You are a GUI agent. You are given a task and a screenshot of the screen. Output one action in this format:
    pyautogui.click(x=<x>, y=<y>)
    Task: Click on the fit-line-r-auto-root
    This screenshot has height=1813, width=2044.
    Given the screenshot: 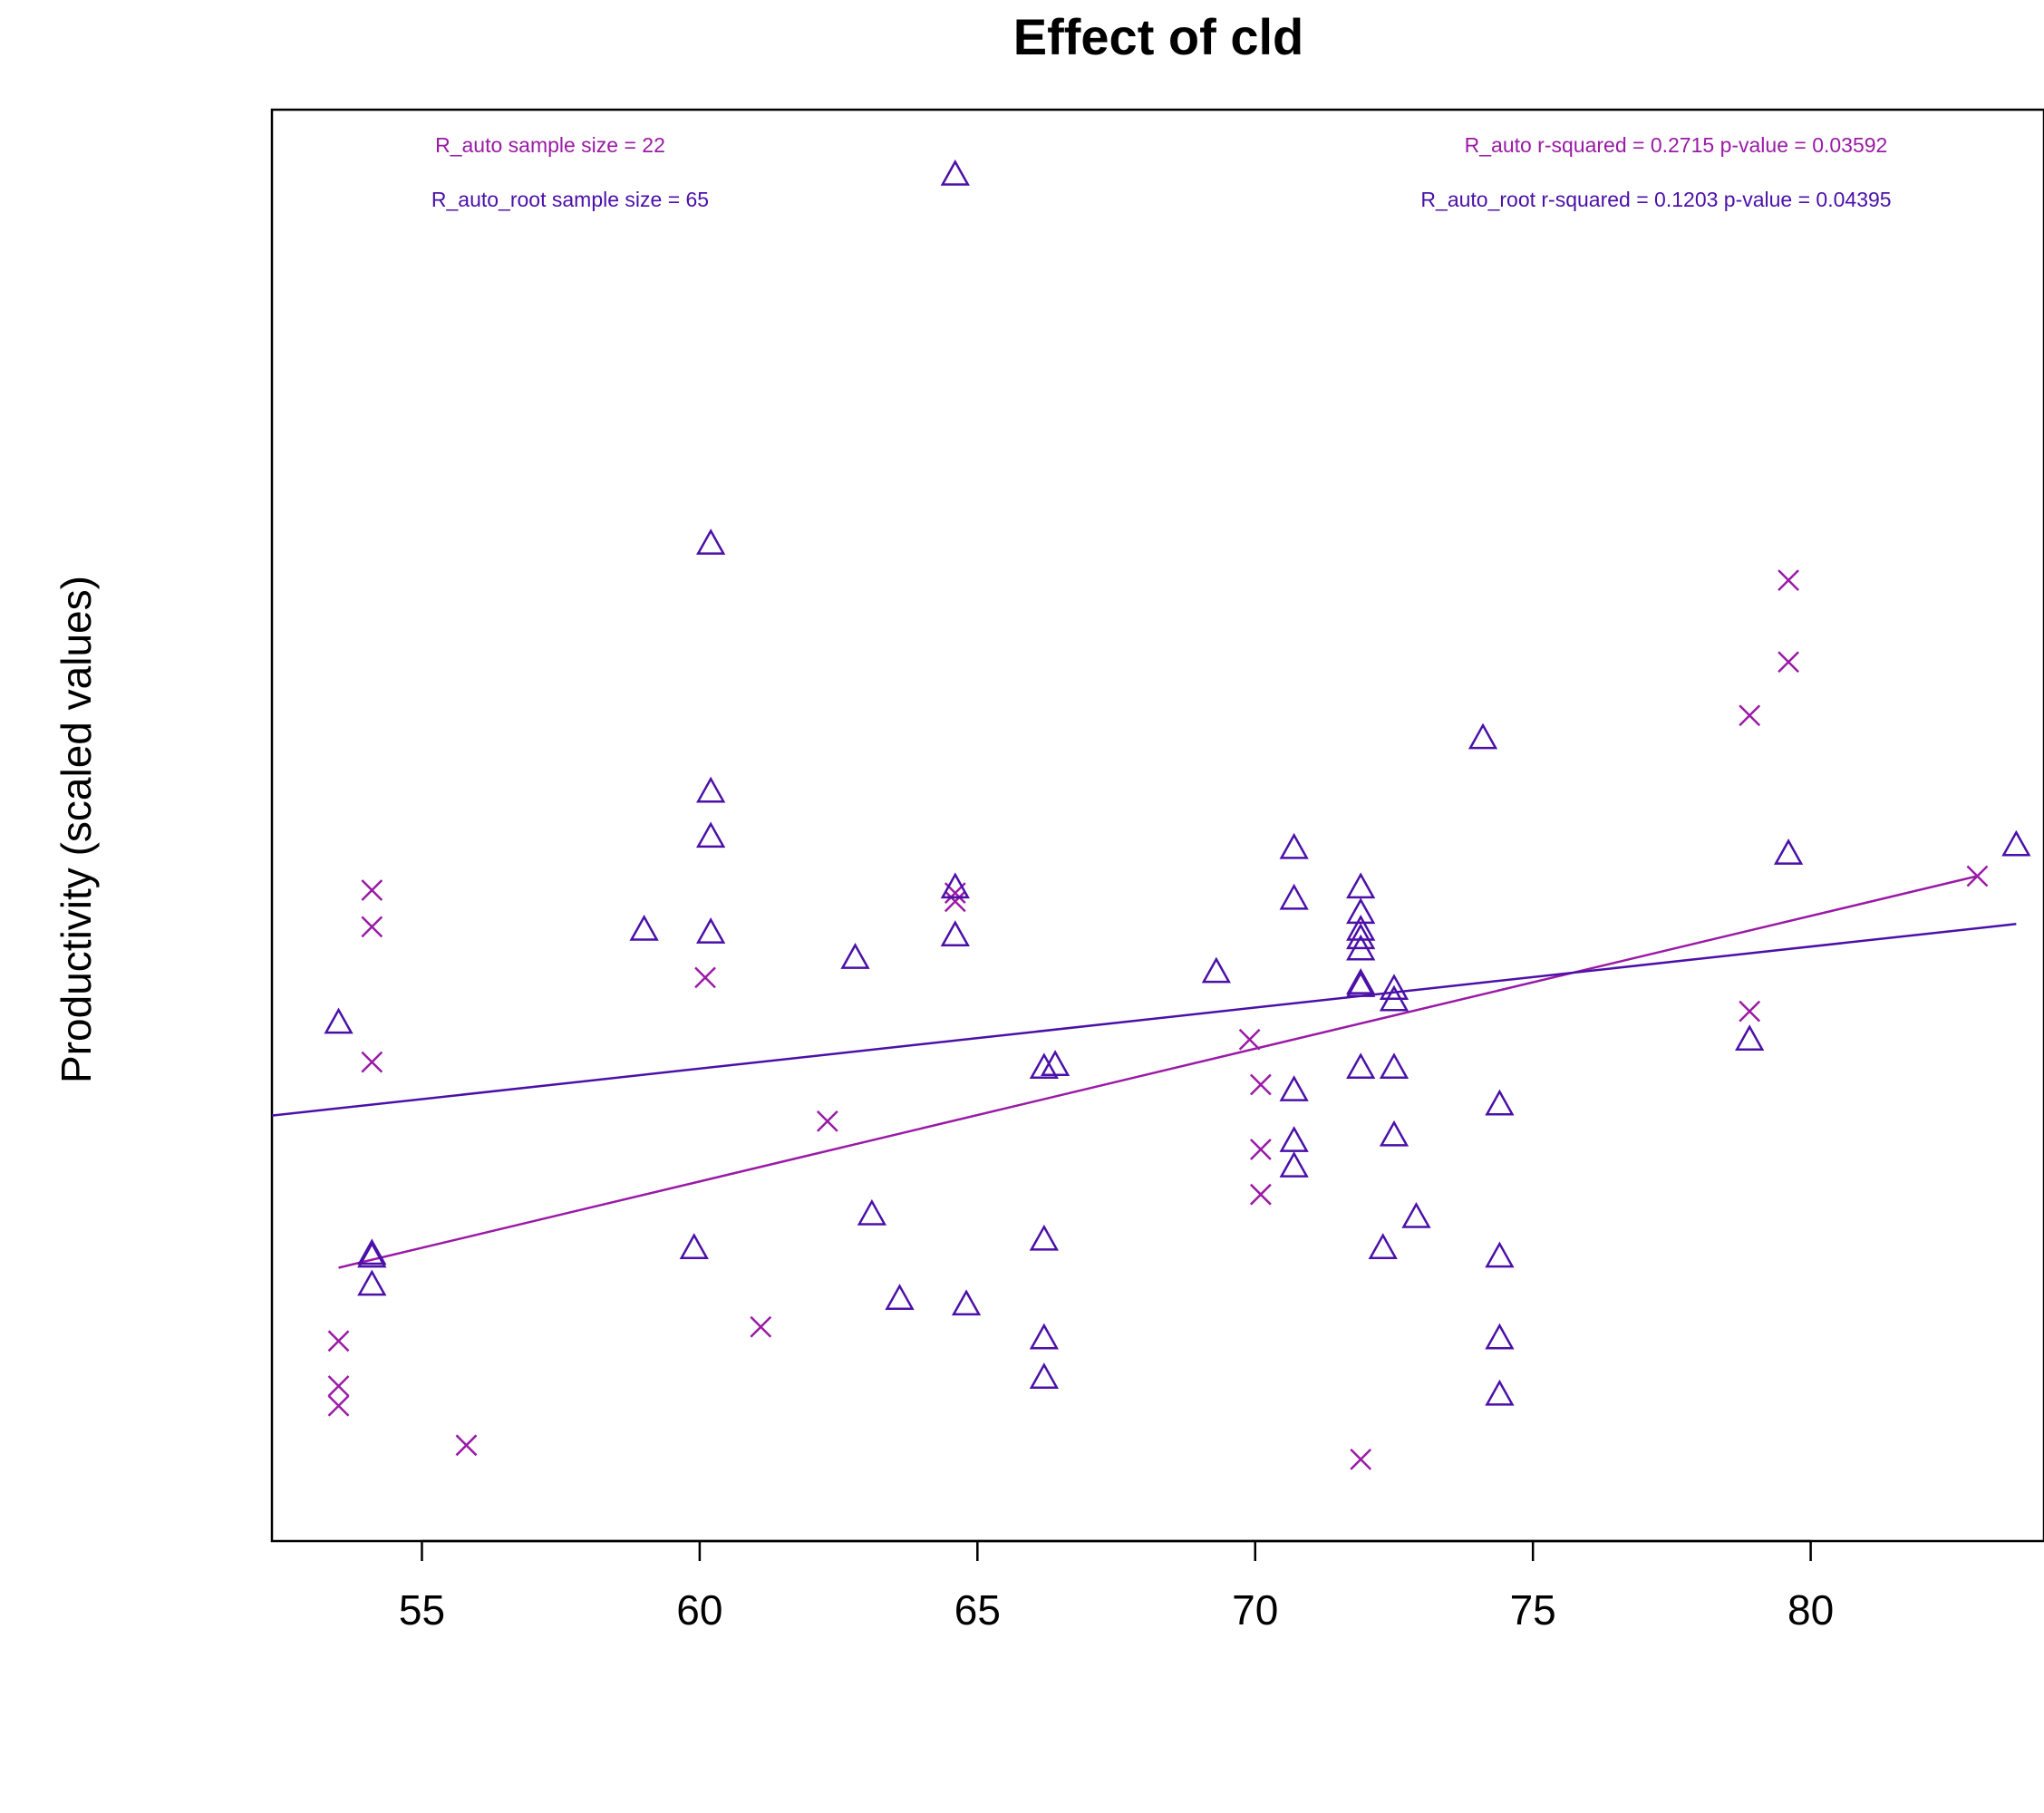 What is the action you would take?
    pyautogui.click(x=1144, y=1020)
    